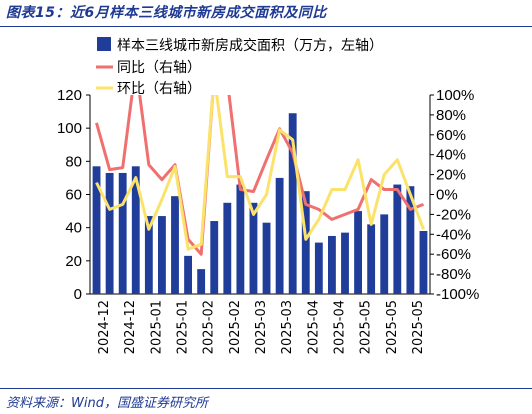  What do you see at coordinates (73, 195) in the screenshot?
I see `left-tick-label: 60` at bounding box center [73, 195].